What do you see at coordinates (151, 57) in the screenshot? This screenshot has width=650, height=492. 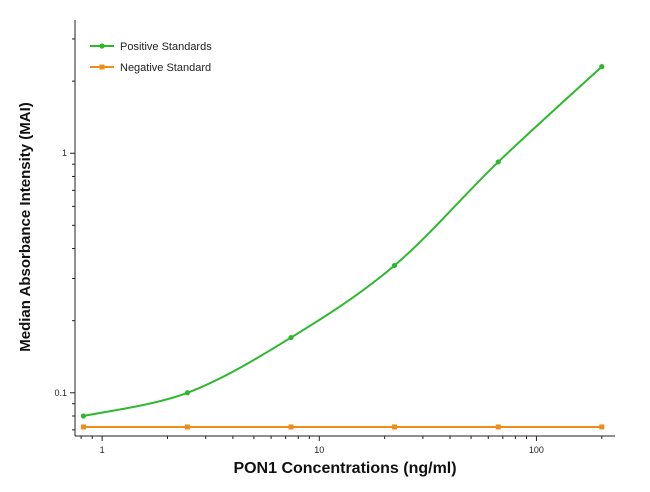 I see `legend: Positive Standards Negative Standard` at bounding box center [151, 57].